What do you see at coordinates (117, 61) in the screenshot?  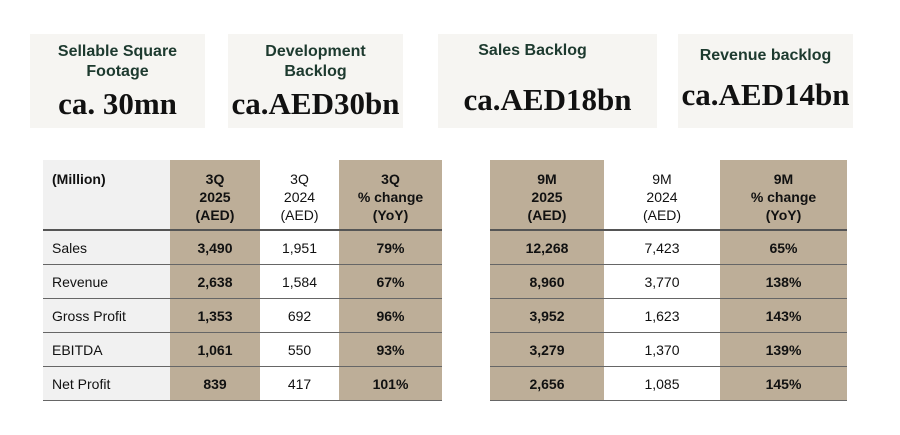 I see `card-title: Sellable Square Footage` at bounding box center [117, 61].